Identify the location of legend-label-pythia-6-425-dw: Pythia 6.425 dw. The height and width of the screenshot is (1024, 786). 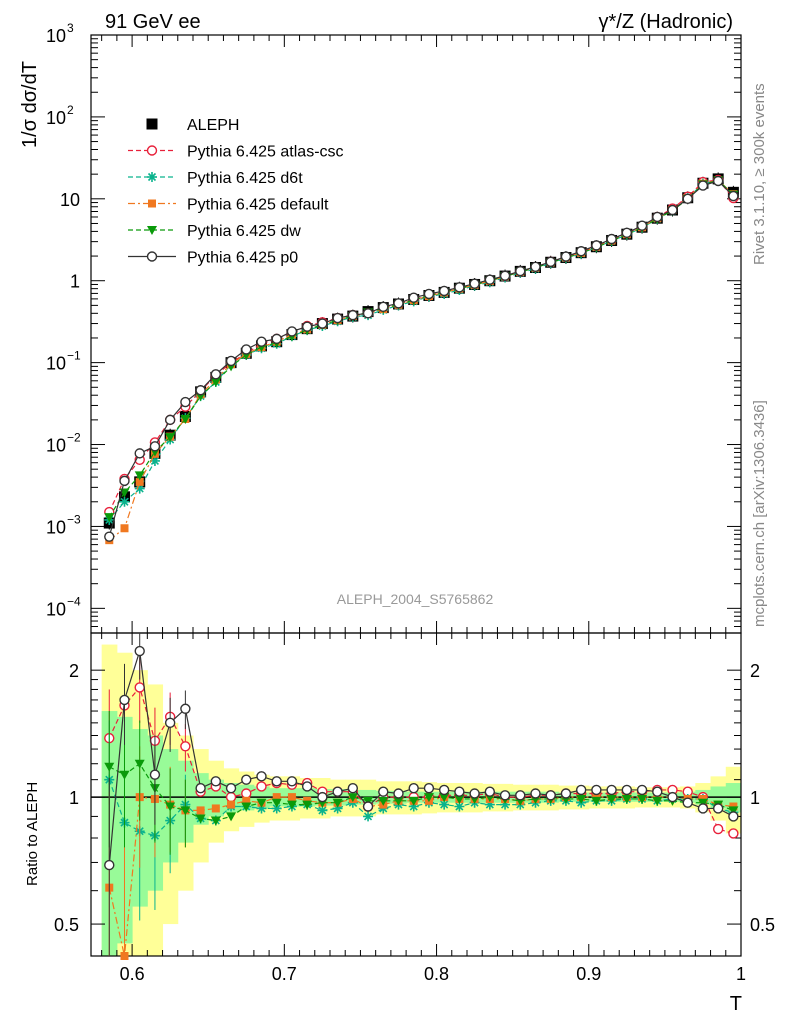
(244, 231).